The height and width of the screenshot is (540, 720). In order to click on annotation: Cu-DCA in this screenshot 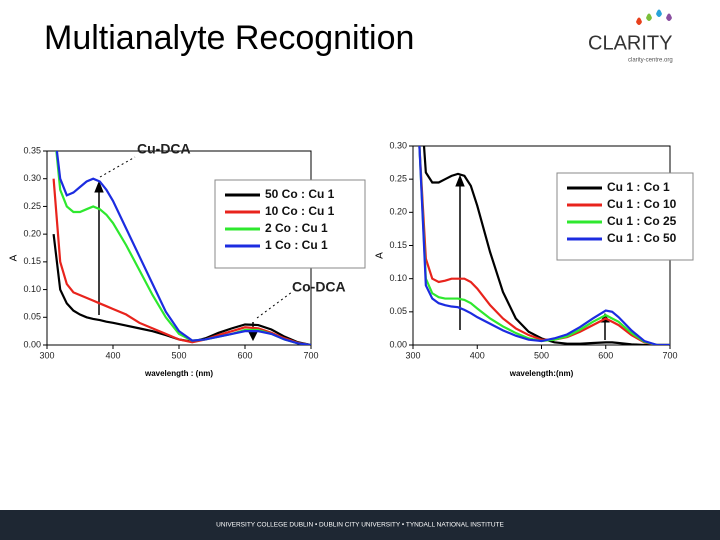, I will do `click(164, 149)`.